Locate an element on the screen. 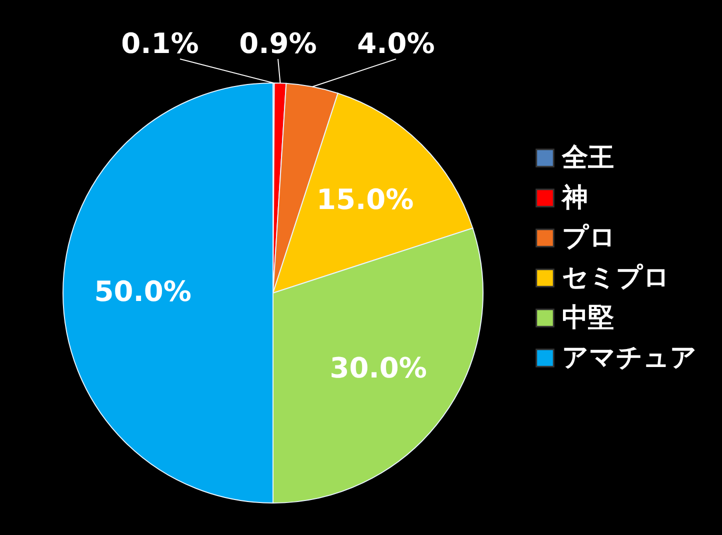 This screenshot has height=535, width=722. data-label: 15.0% is located at coordinates (365, 199).